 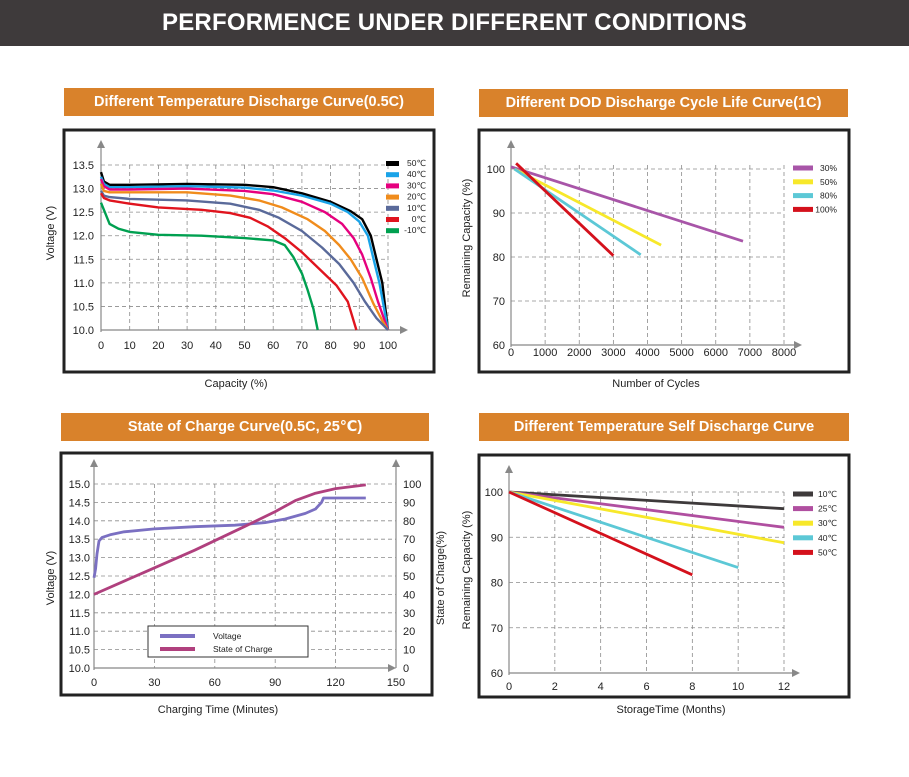 What do you see at coordinates (396, 683) in the screenshot?
I see `state-of-charge-x-tick-label: 150` at bounding box center [396, 683].